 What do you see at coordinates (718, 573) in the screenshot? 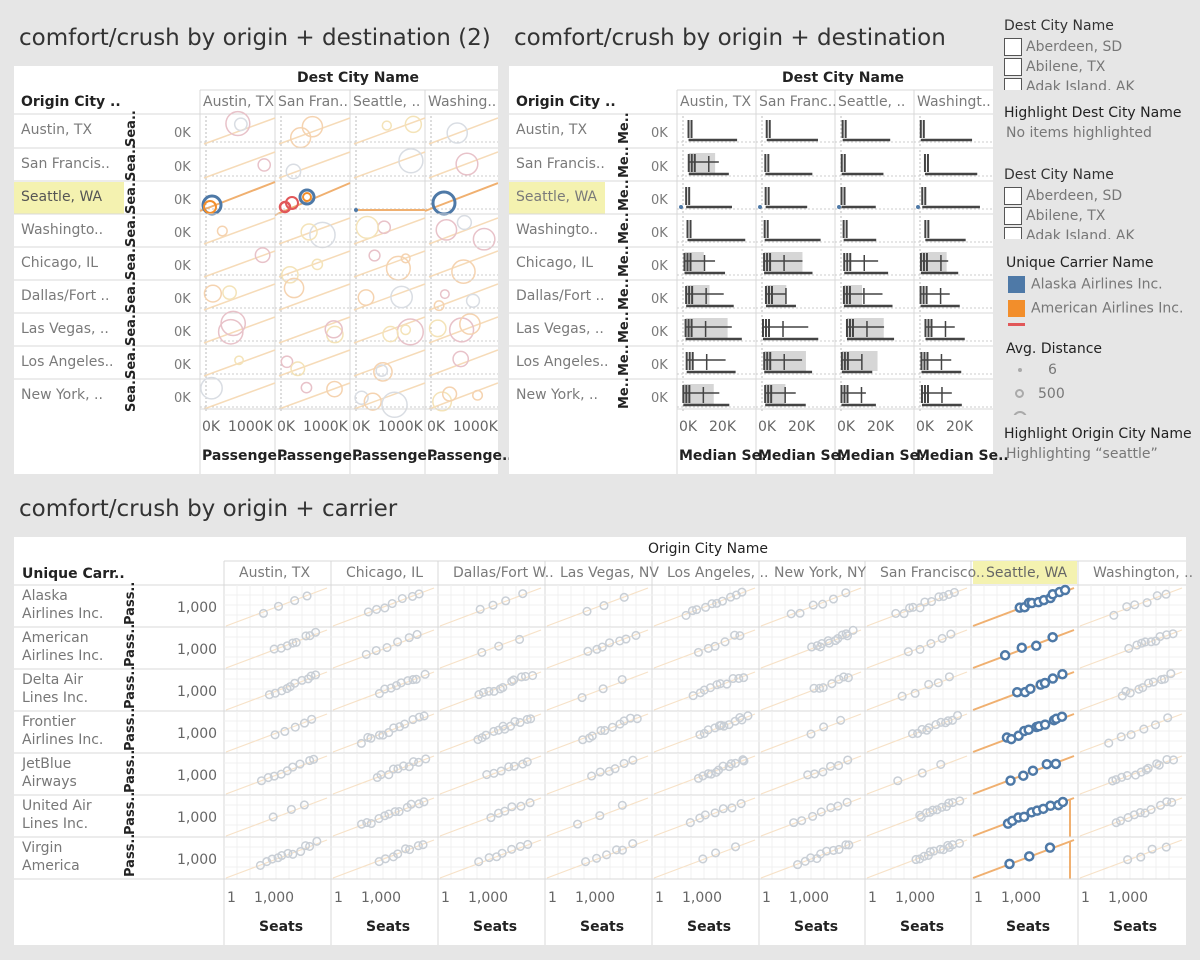
I see `origin-col-header: Los Angeles, ..` at bounding box center [718, 573].